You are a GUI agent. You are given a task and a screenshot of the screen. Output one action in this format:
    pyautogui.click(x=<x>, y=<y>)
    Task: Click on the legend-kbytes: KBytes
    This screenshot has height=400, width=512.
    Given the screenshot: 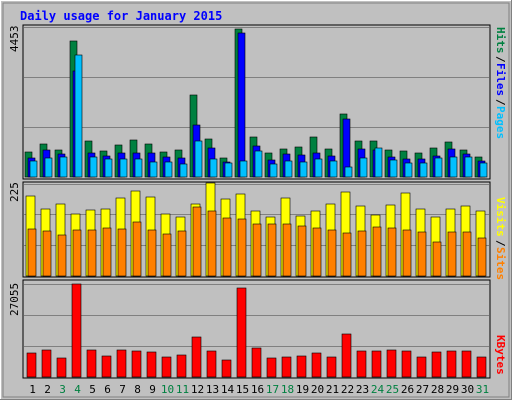 What is the action you would take?
    pyautogui.click(x=500, y=355)
    